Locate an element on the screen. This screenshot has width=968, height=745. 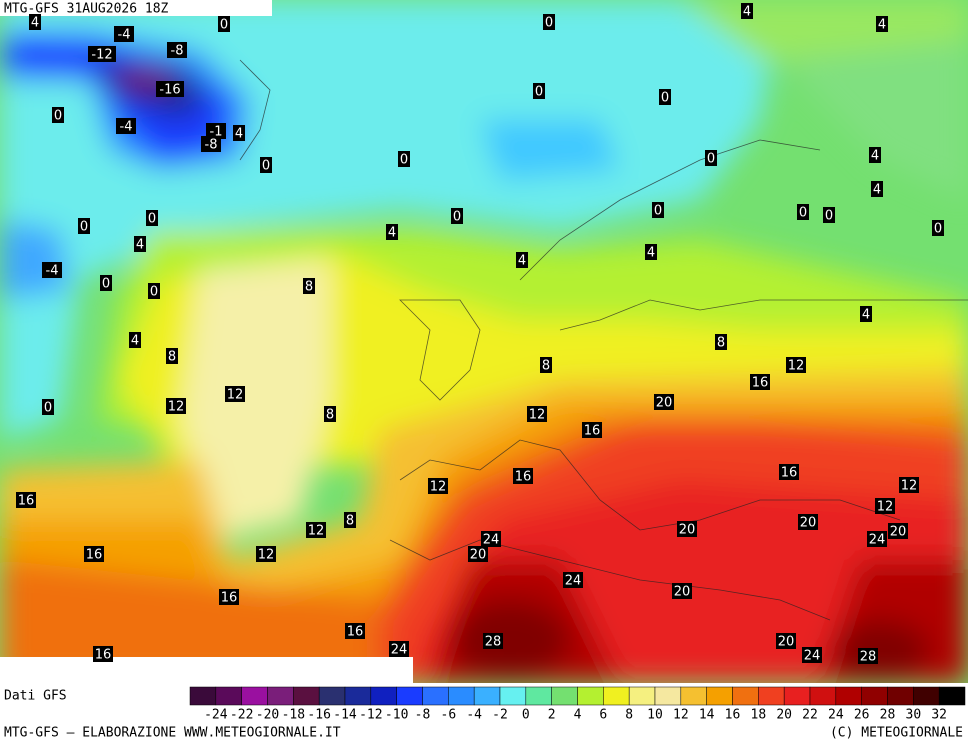
footer-right: (C) METEOGIORNALE is located at coordinates (896, 733).